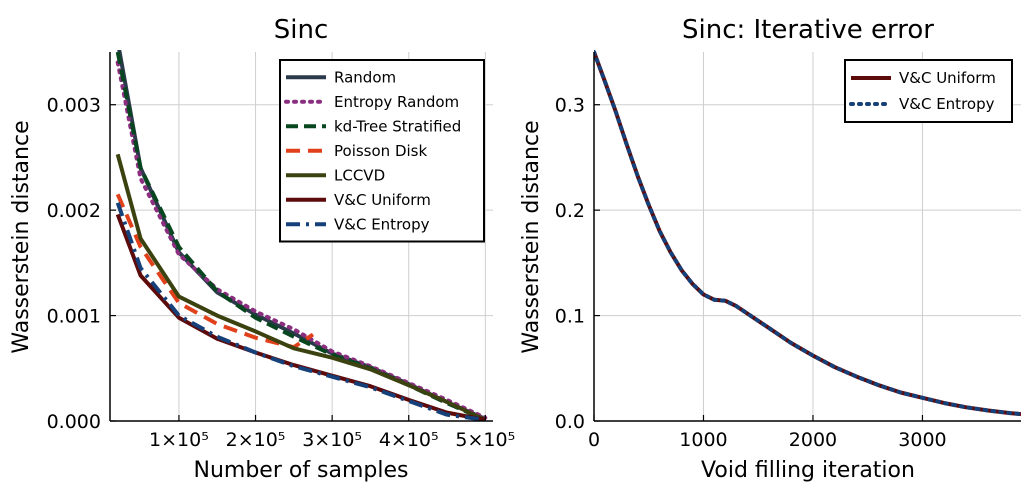 This screenshot has height=491, width=1035. I want to click on x-tick-label: 2000, so click(813, 440).